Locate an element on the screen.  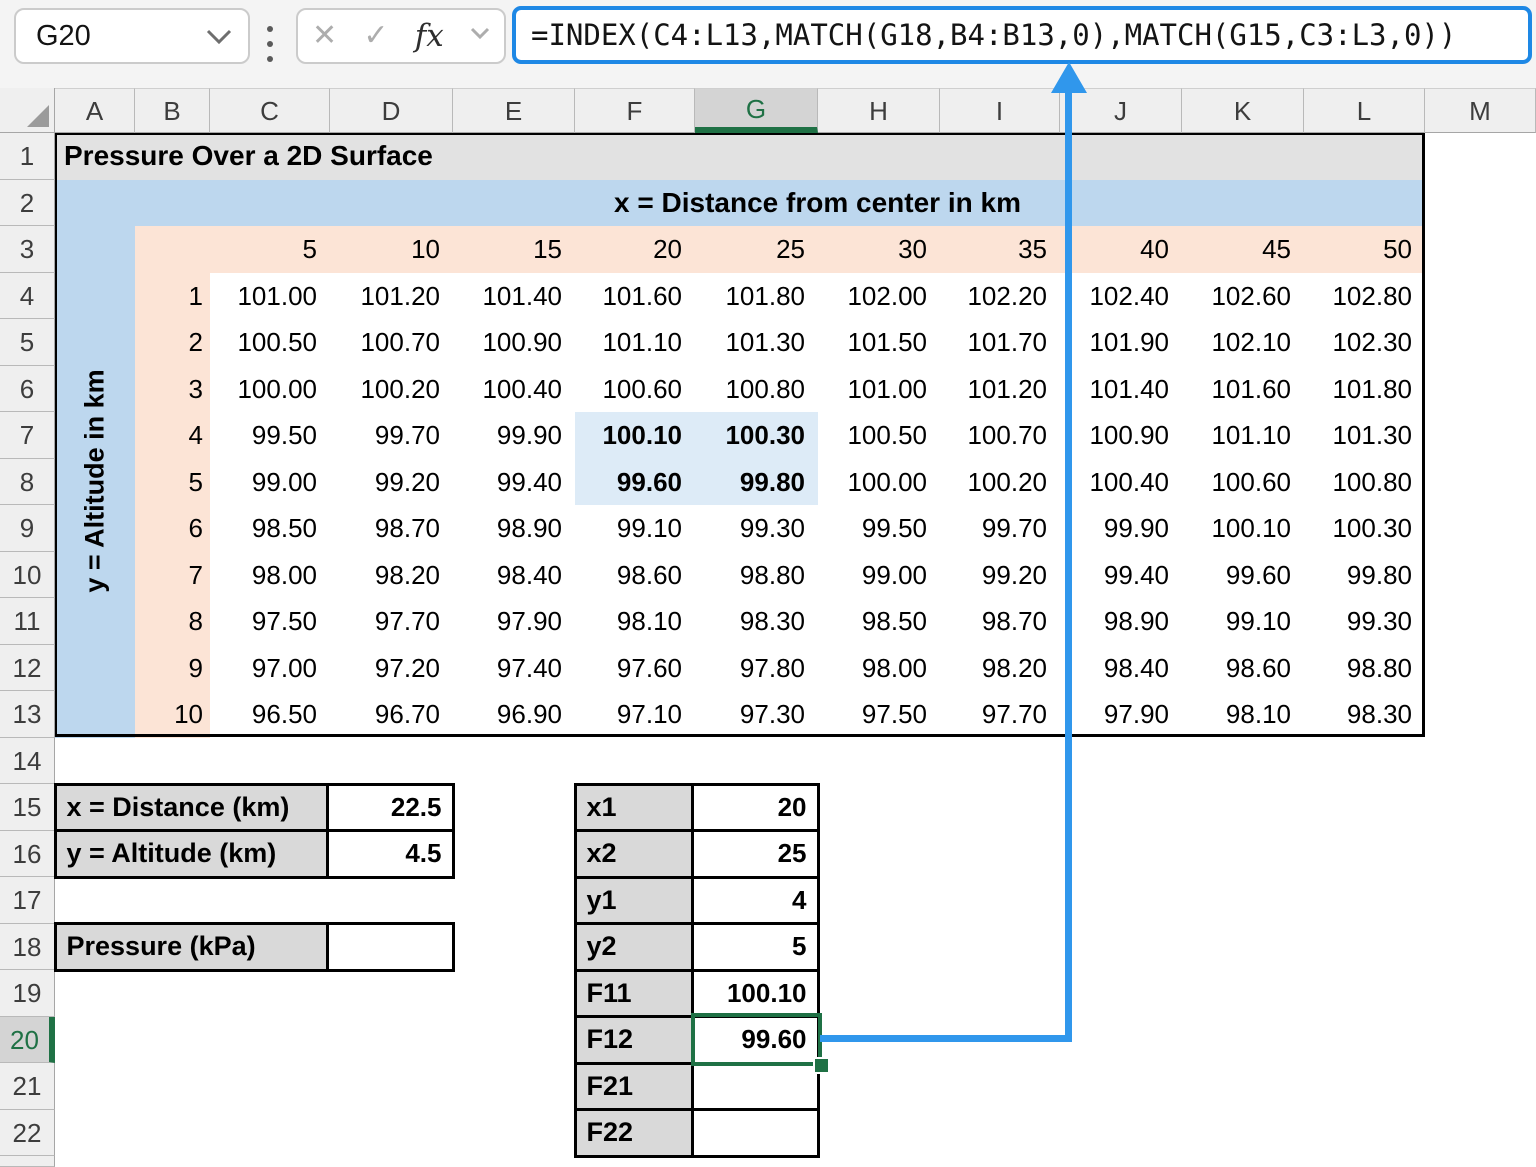
interp-row-F22-value is located at coordinates (755, 1133).